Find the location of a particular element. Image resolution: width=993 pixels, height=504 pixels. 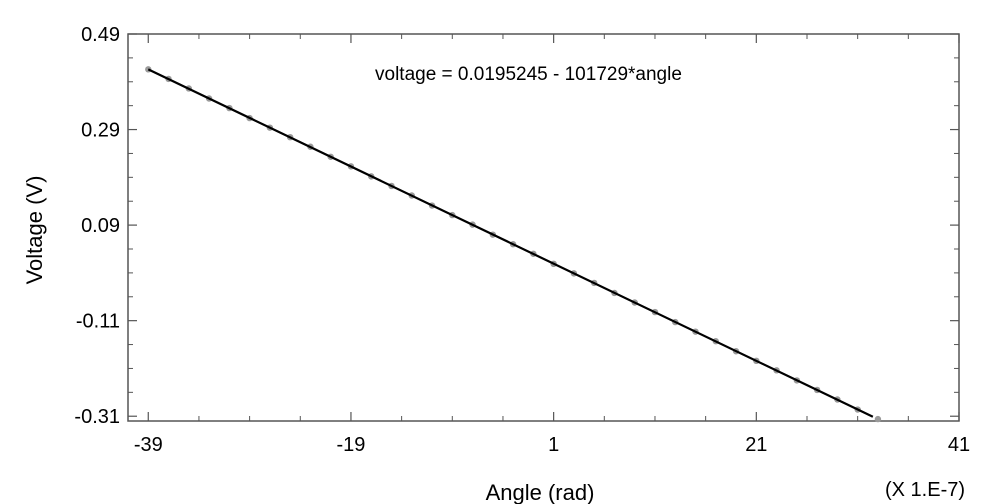

x-tick-label: 41 is located at coordinates (959, 445).